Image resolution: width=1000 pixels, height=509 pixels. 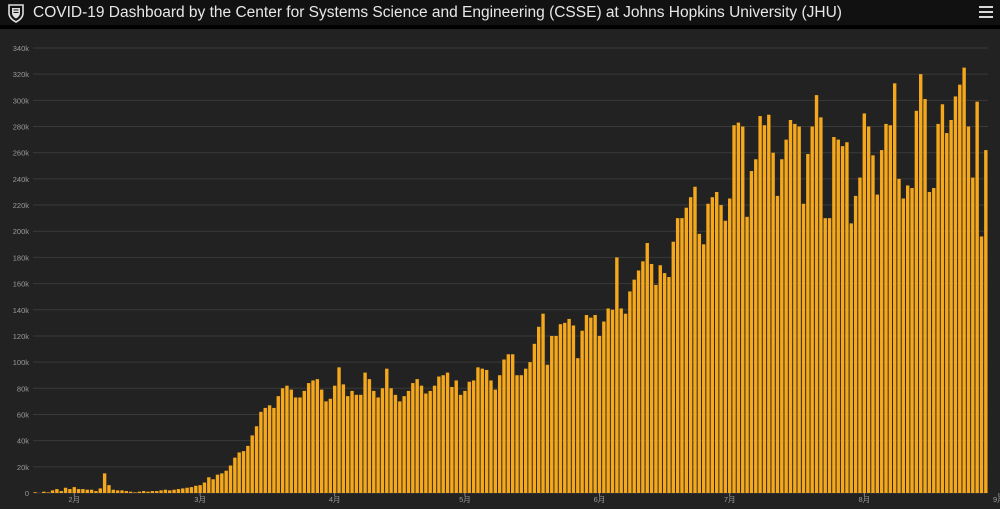 I want to click on hamburger-menu-icon, so click(x=986, y=11).